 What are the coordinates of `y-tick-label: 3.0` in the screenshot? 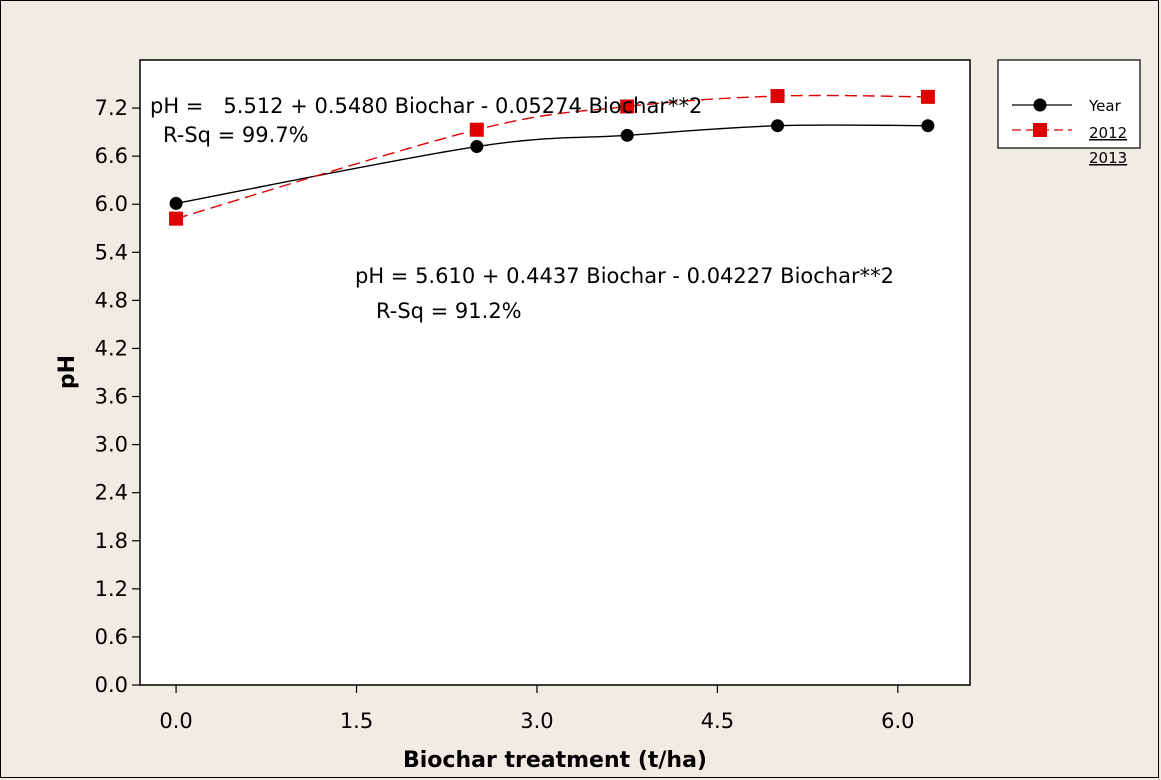 It's located at (111, 445).